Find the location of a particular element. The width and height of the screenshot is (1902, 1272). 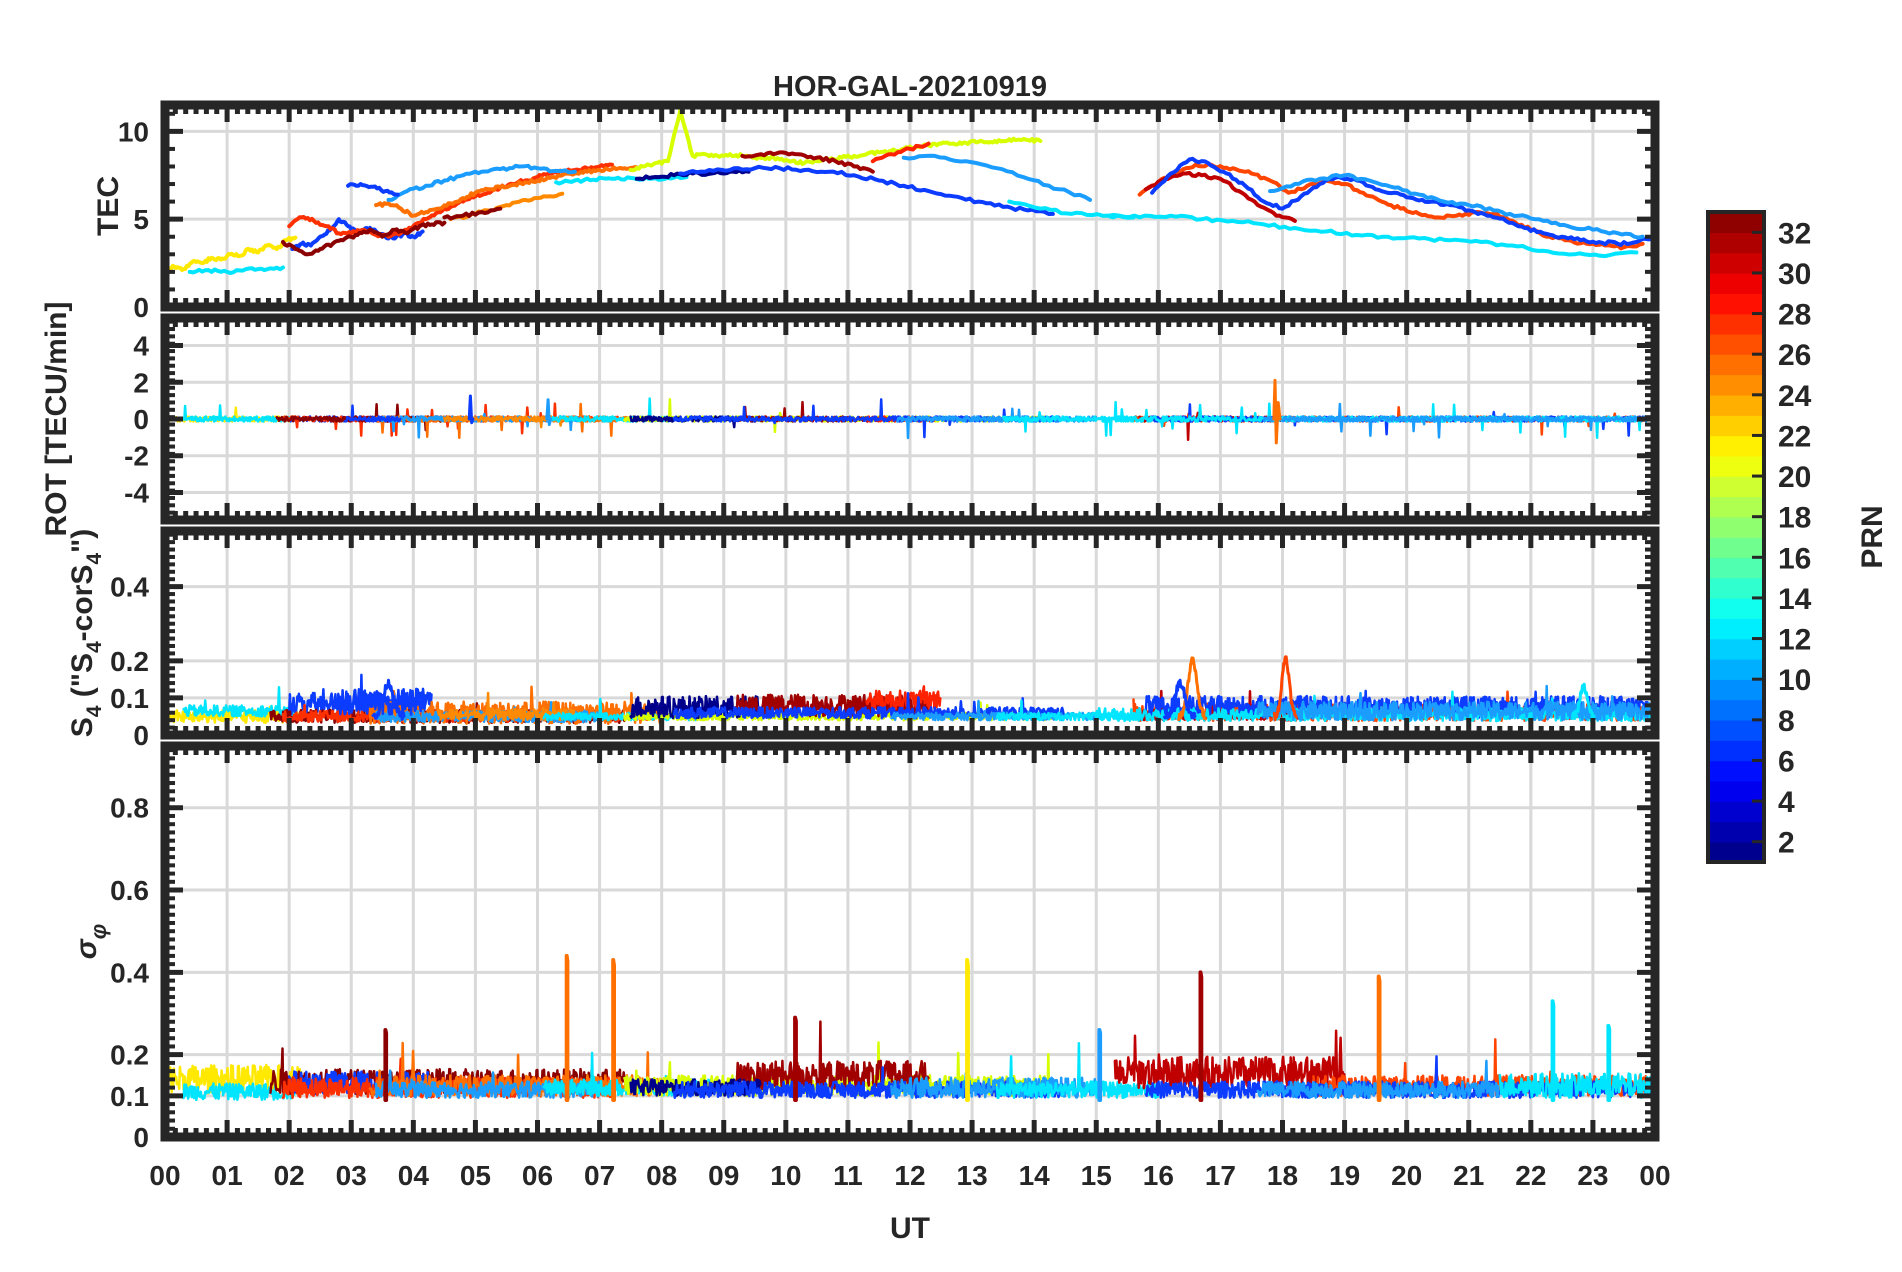

xtick-label-6: 06 is located at coordinates (537, 1175).